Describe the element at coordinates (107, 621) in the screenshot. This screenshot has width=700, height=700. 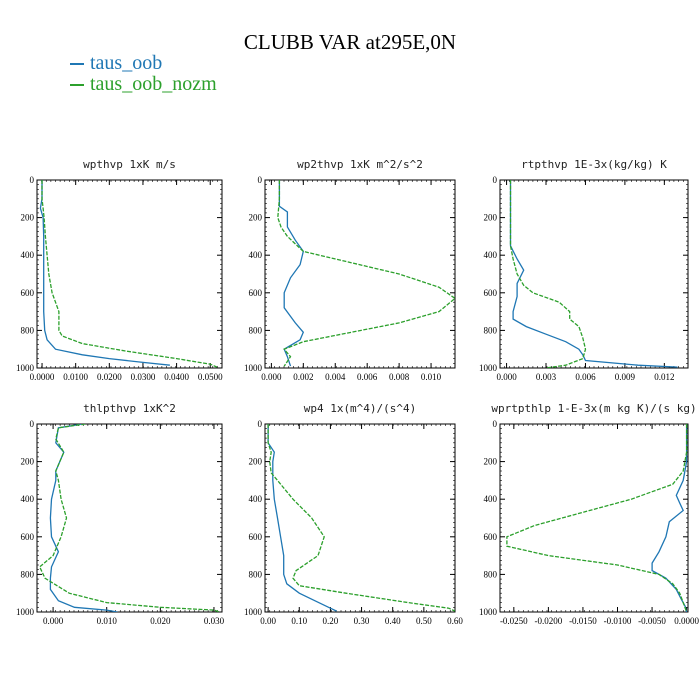
I see `x-tick-label: 0.010` at that location.